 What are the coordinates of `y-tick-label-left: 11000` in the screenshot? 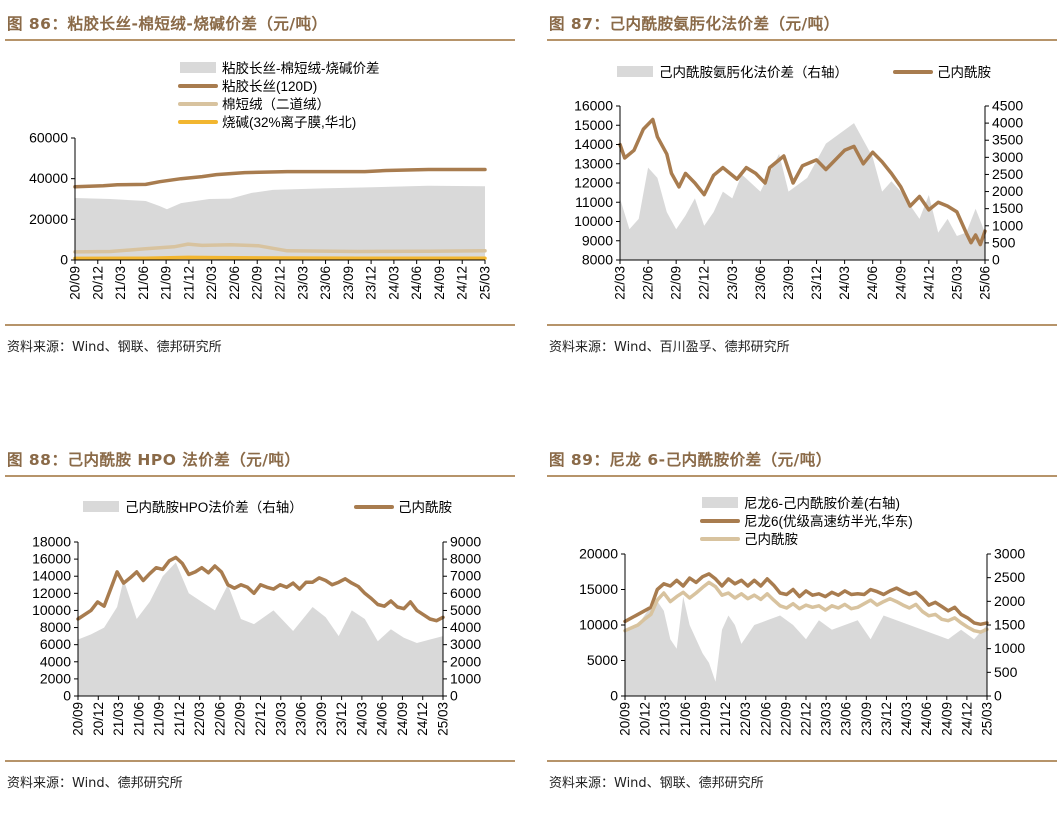 It's located at (594, 202).